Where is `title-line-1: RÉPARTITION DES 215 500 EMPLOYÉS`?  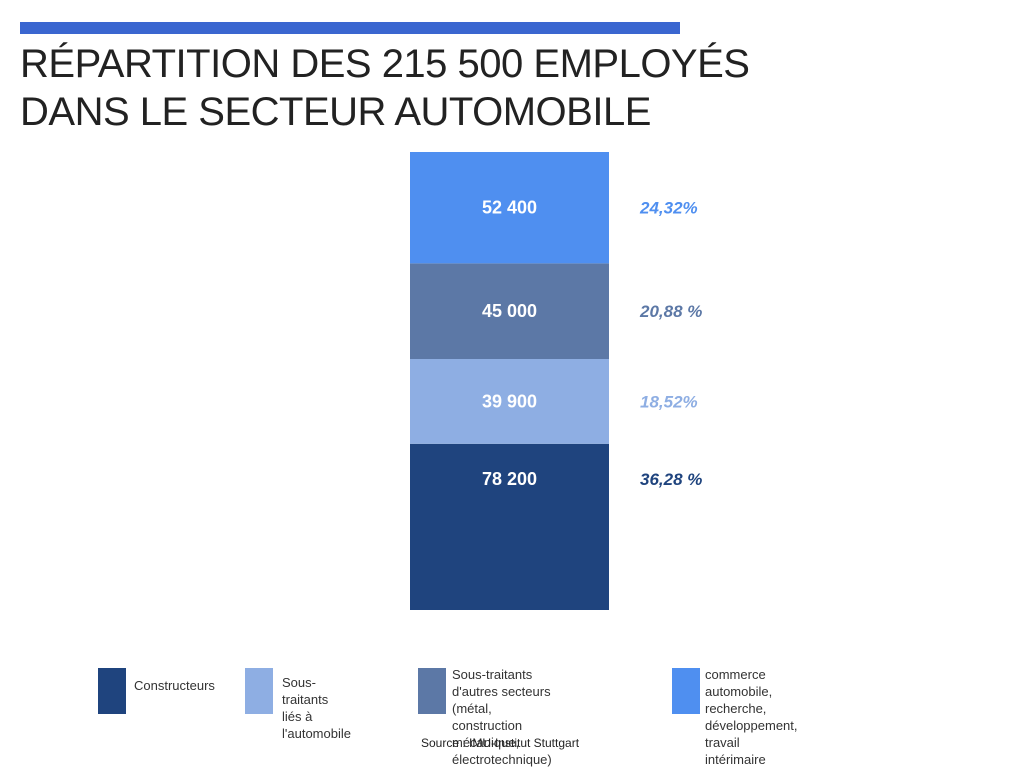
title-line-1: RÉPARTITION DES 215 500 EMPLOYÉS is located at coordinates (385, 64).